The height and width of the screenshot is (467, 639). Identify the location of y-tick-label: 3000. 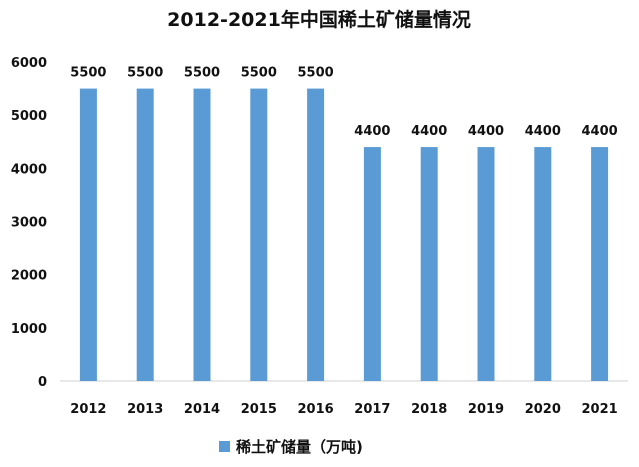
(29, 223).